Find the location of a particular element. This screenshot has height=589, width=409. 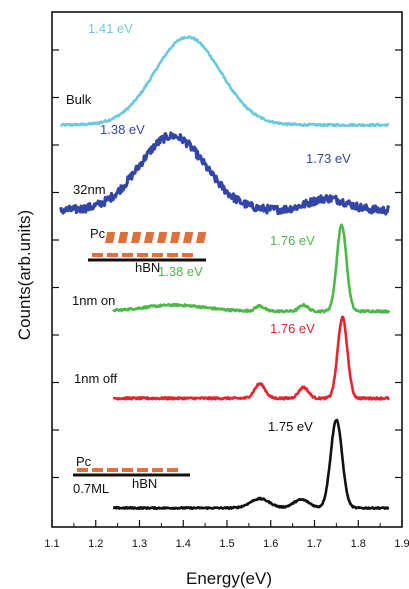

curve-0-7ml is located at coordinates (251, 464).